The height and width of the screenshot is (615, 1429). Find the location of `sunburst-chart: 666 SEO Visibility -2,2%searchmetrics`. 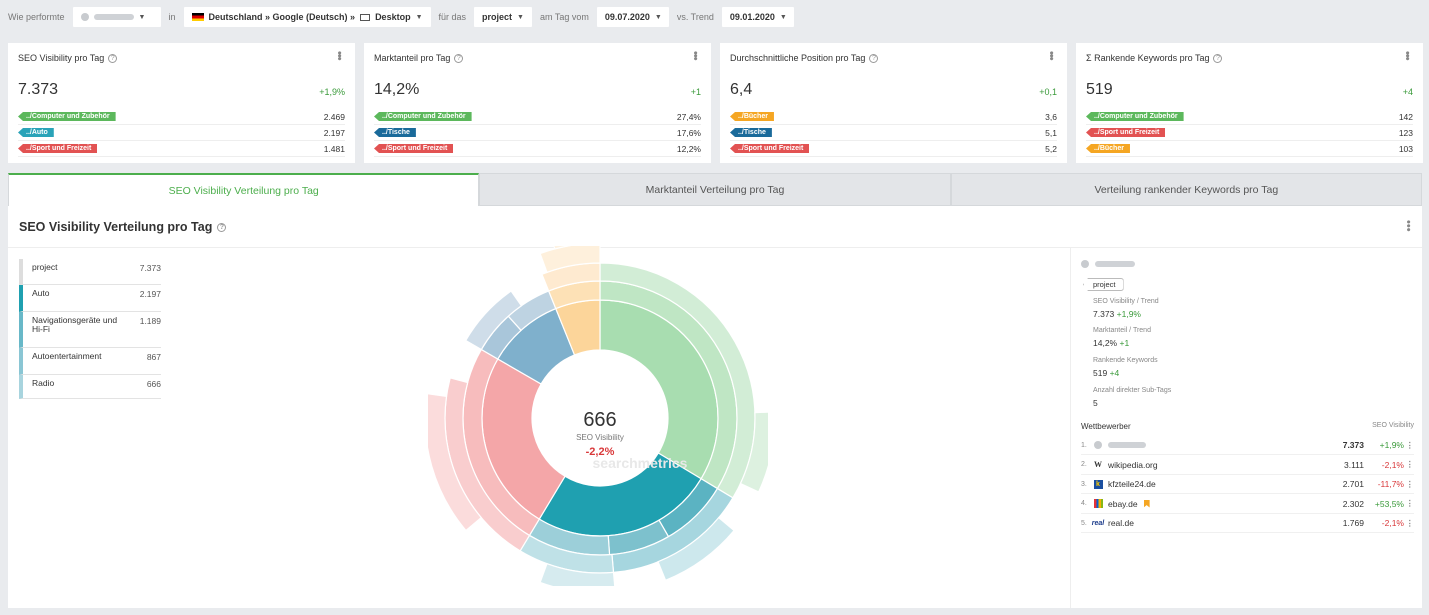

sunburst-chart: 666 SEO Visibility -2,2%searchmetrics is located at coordinates (598, 416).